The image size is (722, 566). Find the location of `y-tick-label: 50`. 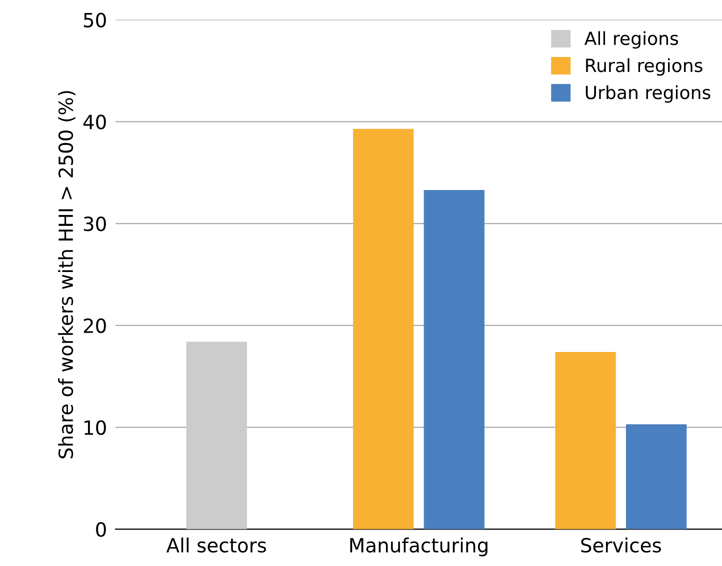

y-tick-label: 50 is located at coordinates (95, 20).